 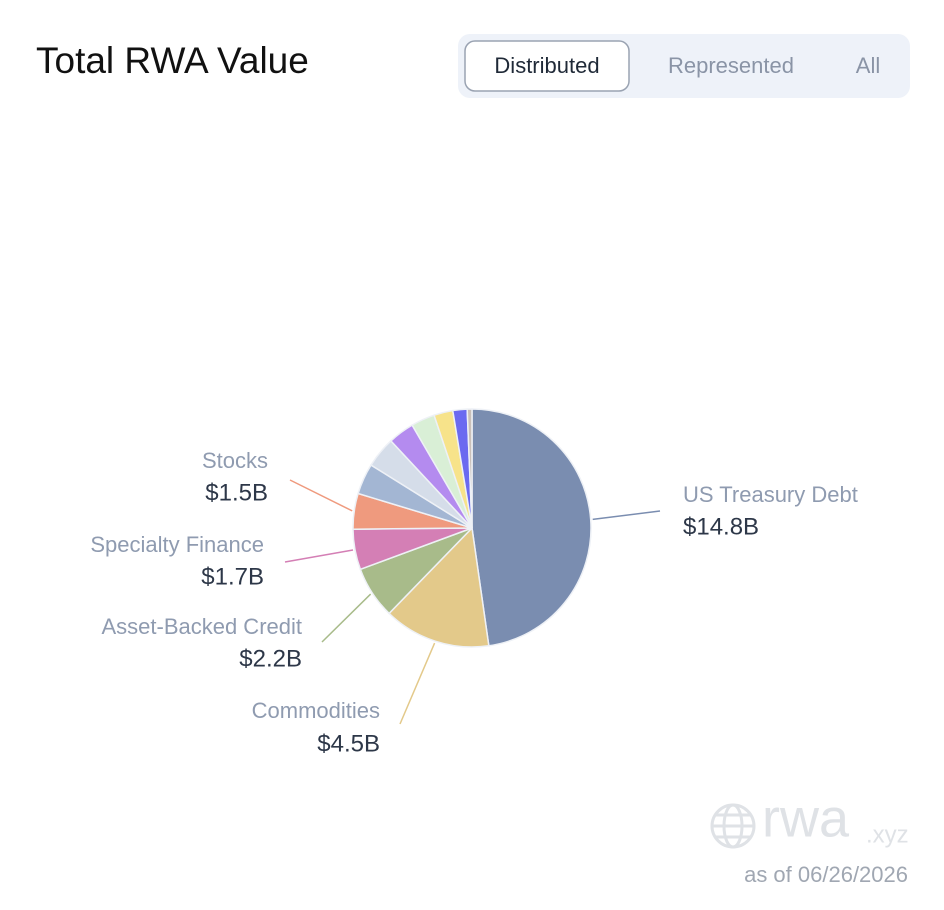 I want to click on chart-title: Total RWA Value, so click(x=172, y=60).